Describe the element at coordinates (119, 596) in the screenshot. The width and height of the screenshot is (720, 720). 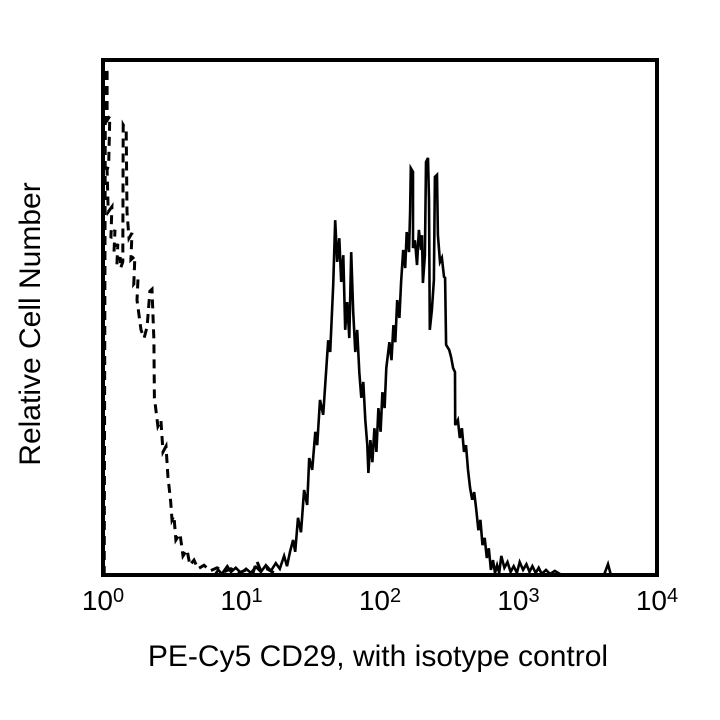
I see `tick-exponent: 0` at that location.